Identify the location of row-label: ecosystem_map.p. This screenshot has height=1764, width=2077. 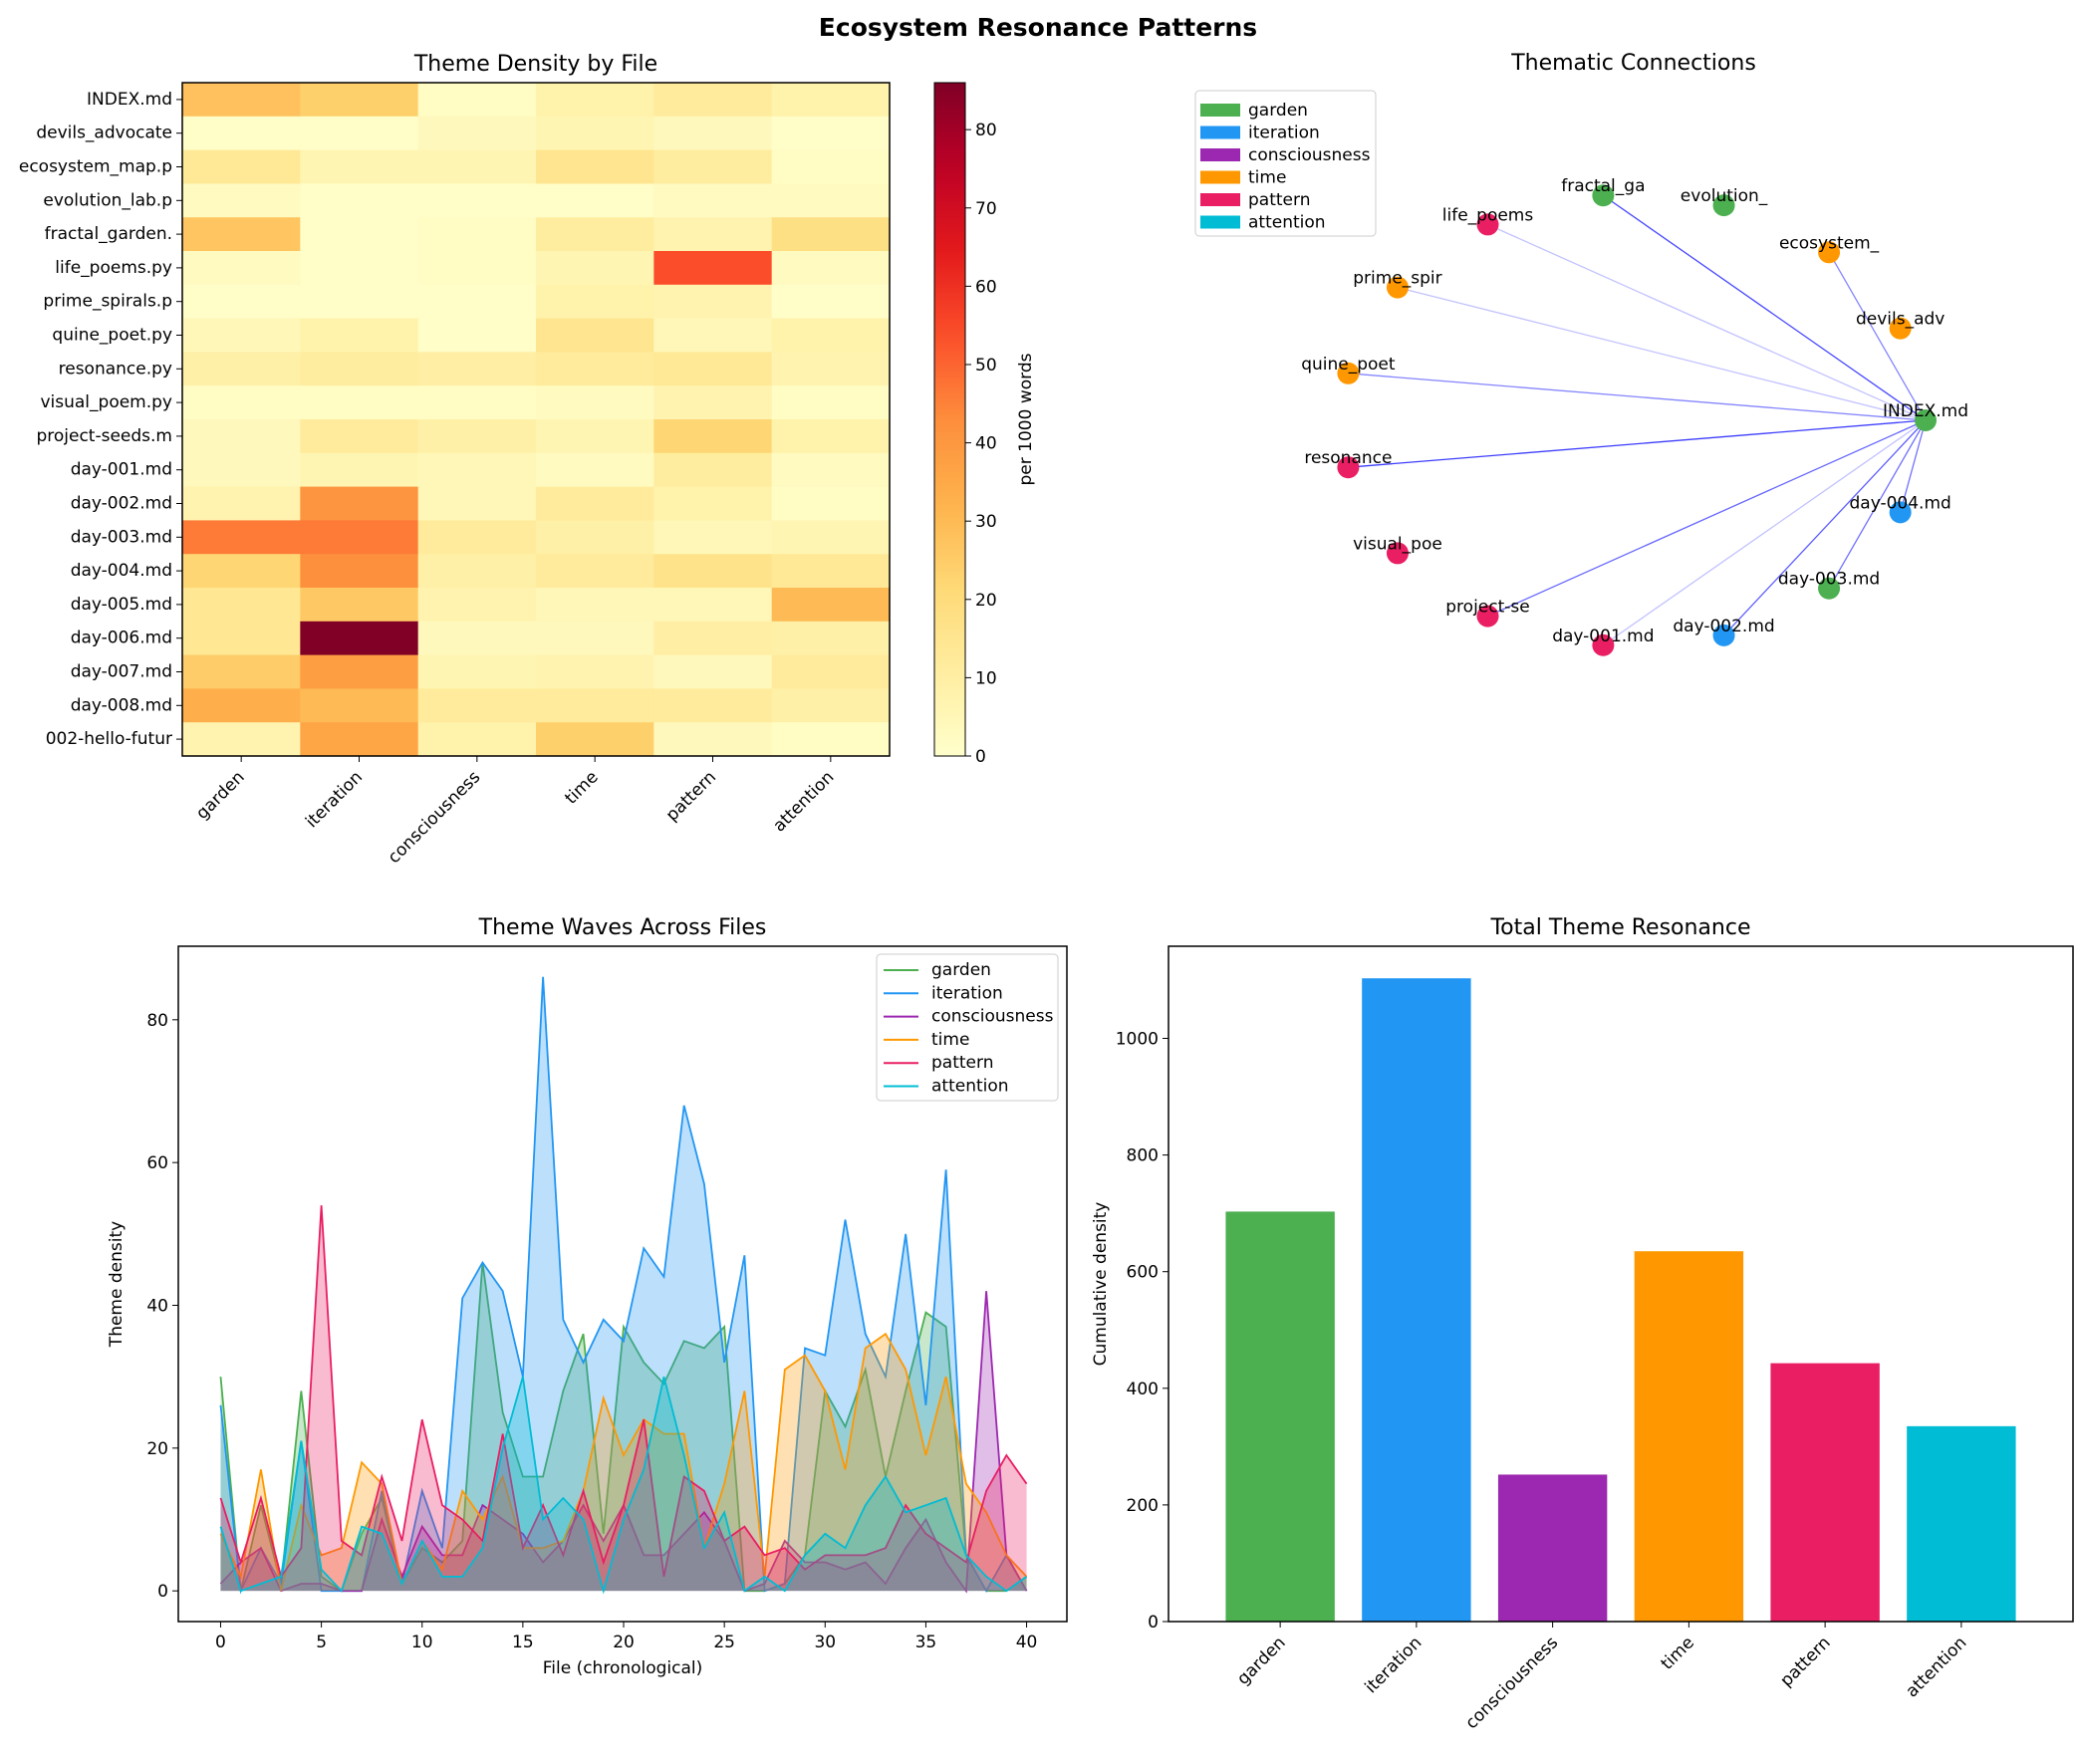
(96, 167).